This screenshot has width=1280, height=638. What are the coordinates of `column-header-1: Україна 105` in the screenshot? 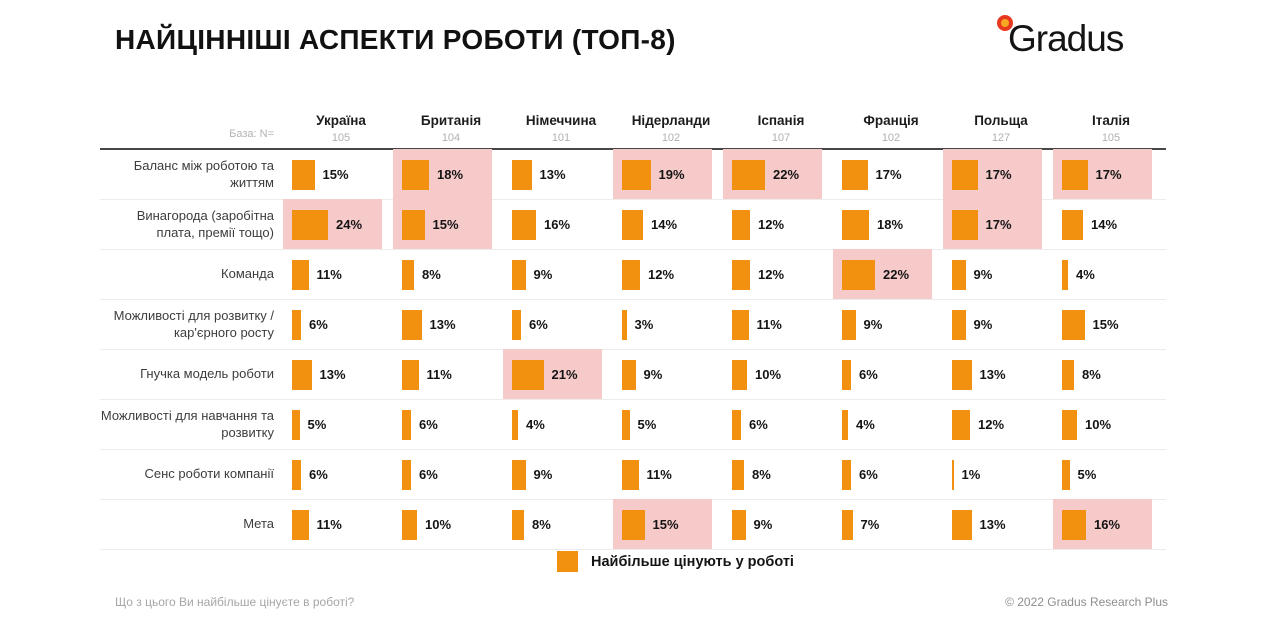 It's located at (341, 126).